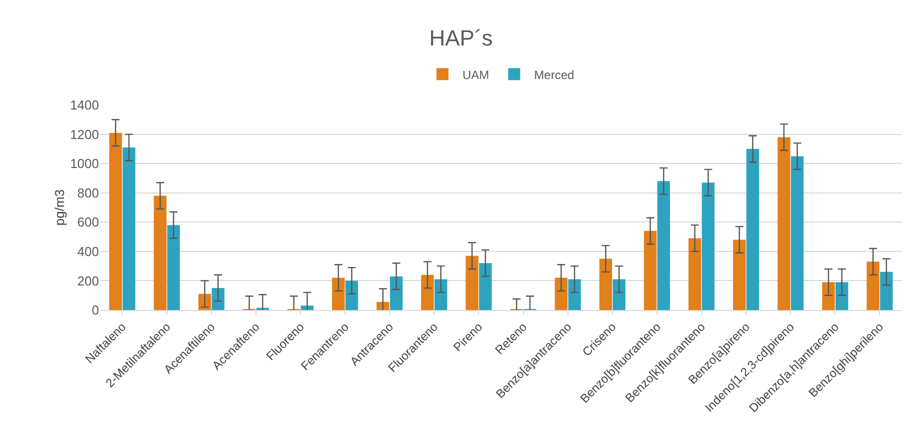  Describe the element at coordinates (461, 38) in the screenshot. I see `chart-title: HAP´s` at that location.